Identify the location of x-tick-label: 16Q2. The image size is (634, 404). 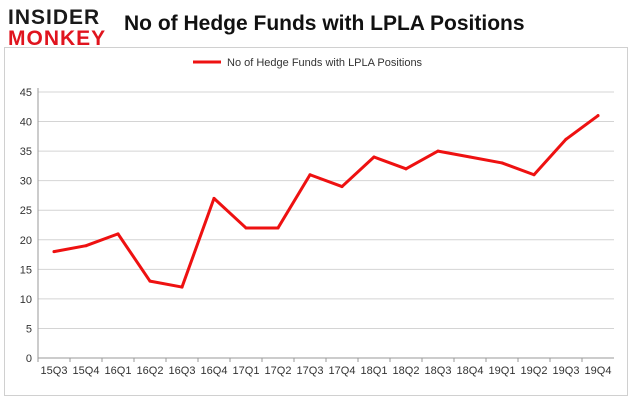
(150, 371).